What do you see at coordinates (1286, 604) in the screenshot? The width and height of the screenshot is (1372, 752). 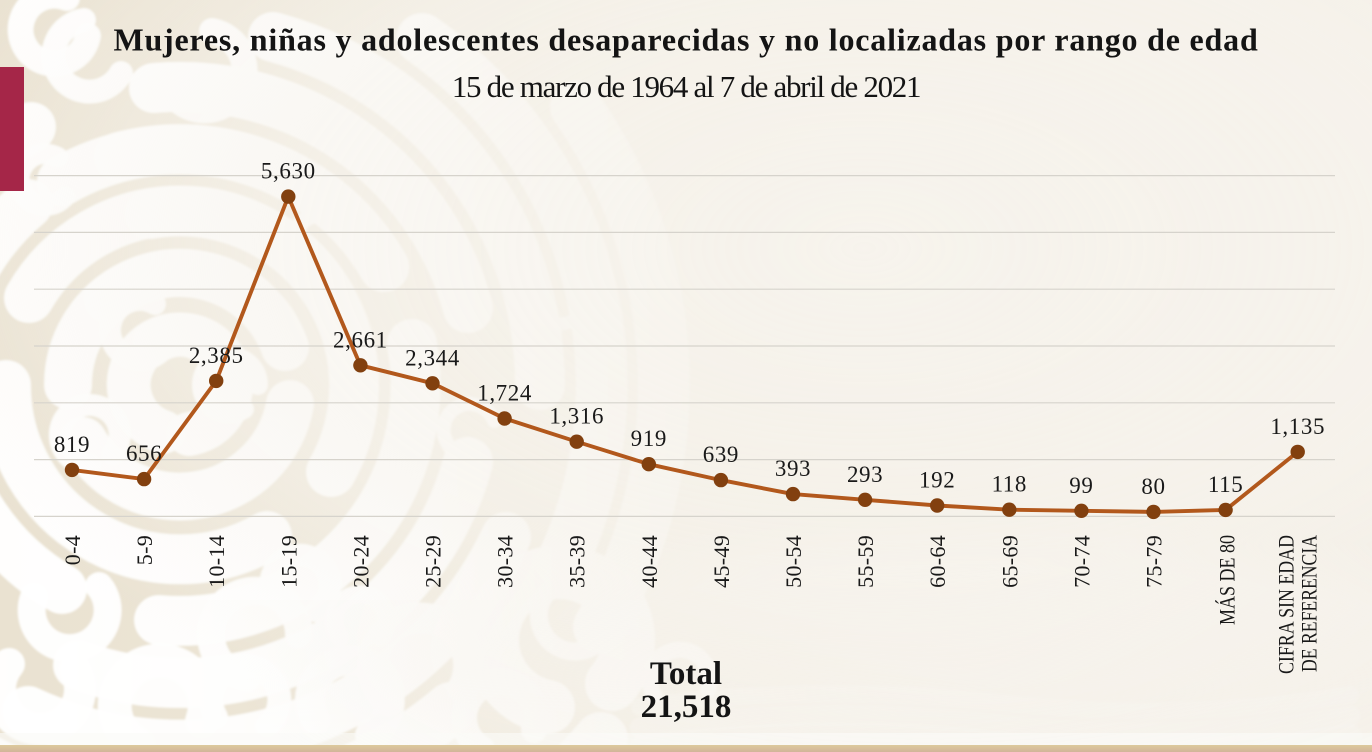 I see `svg-text: CIFRA SIN EDAD` at bounding box center [1286, 604].